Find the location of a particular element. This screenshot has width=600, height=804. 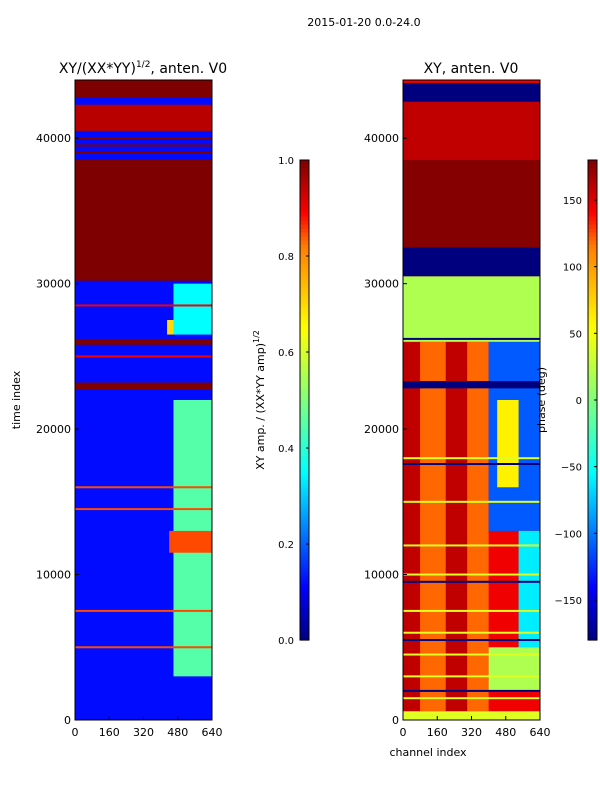

figure-suptitle: 2015-01-20 0.0-24.0 is located at coordinates (363, 22).